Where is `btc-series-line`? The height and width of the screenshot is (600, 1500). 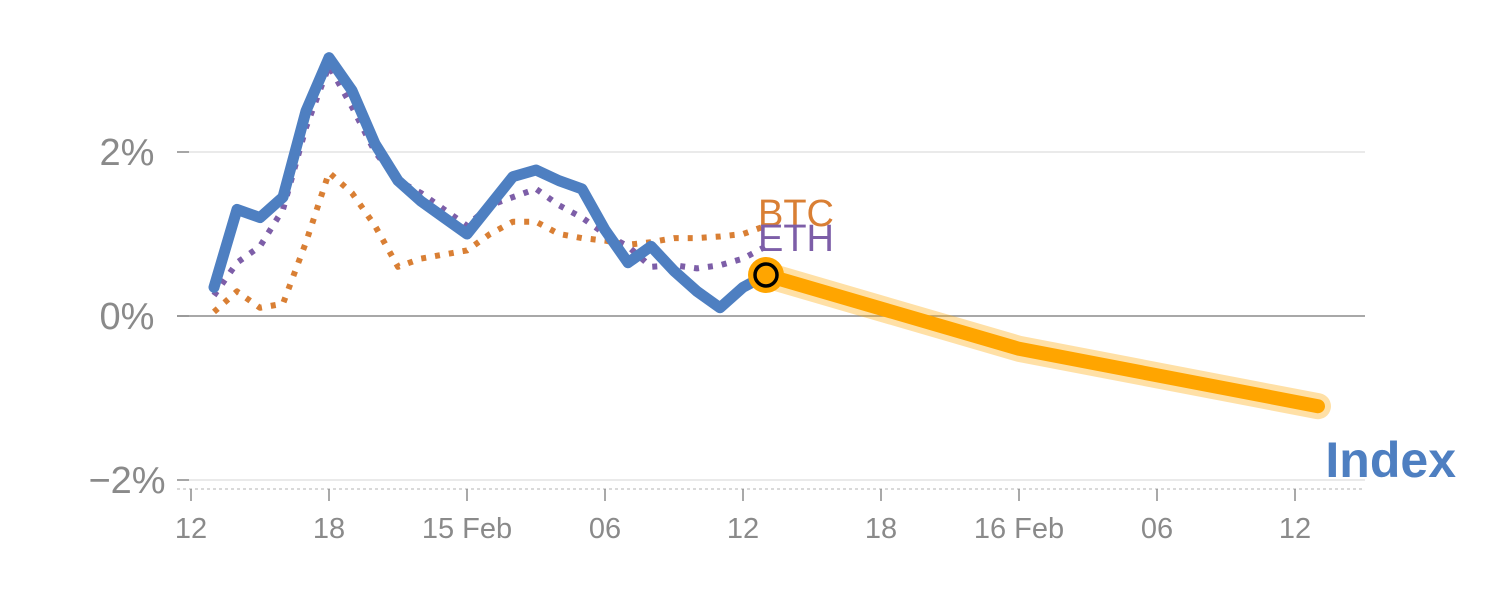 btc-series-line is located at coordinates (490, 242).